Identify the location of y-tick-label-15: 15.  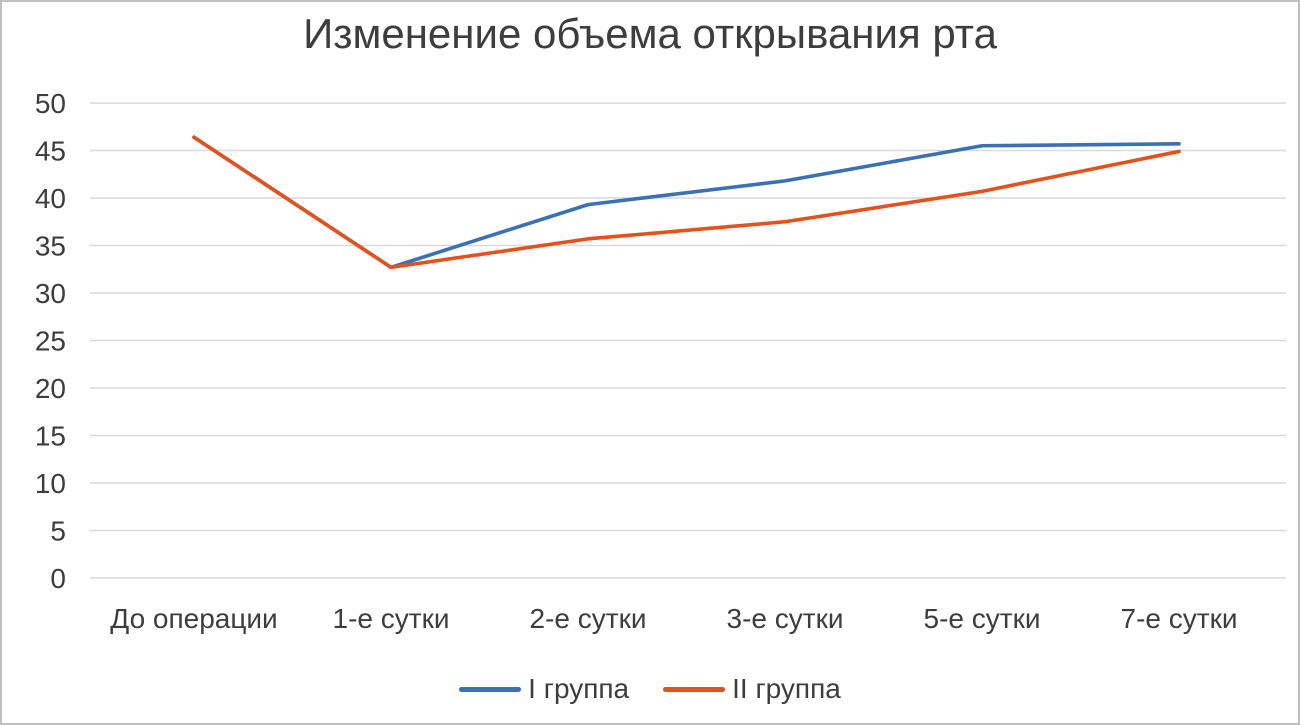
(50, 436).